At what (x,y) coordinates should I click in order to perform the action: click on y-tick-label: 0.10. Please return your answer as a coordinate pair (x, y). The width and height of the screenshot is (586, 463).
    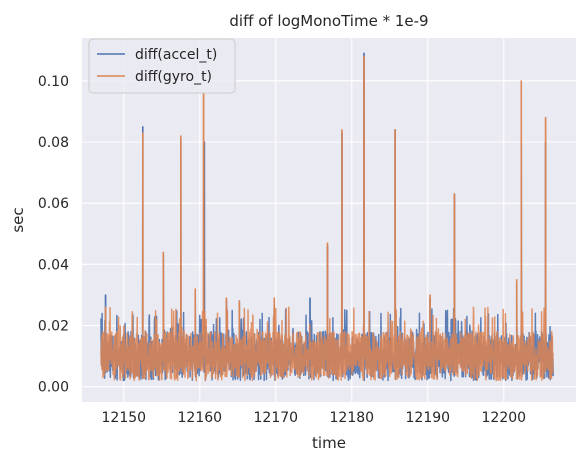
    Looking at the image, I should click on (53, 82).